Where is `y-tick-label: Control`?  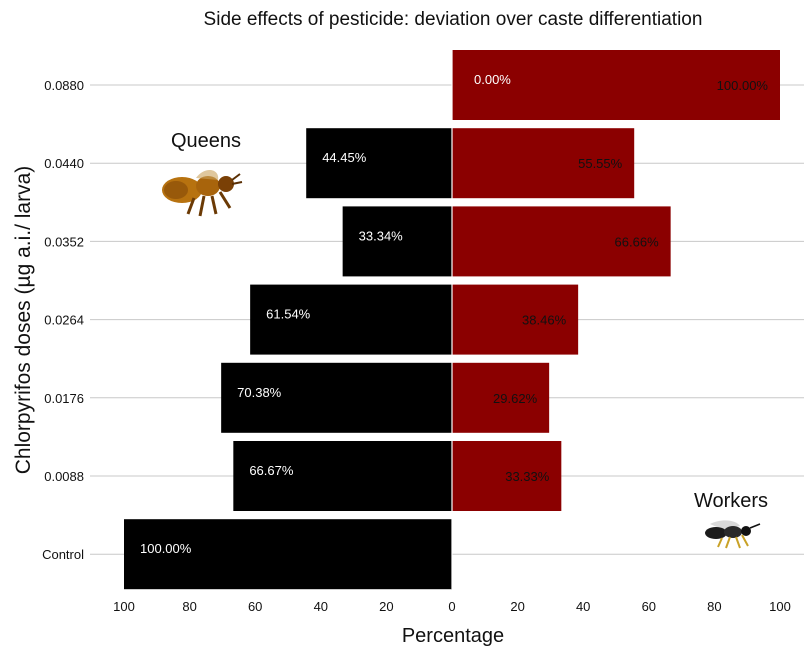 y-tick-label: Control is located at coordinates (63, 554).